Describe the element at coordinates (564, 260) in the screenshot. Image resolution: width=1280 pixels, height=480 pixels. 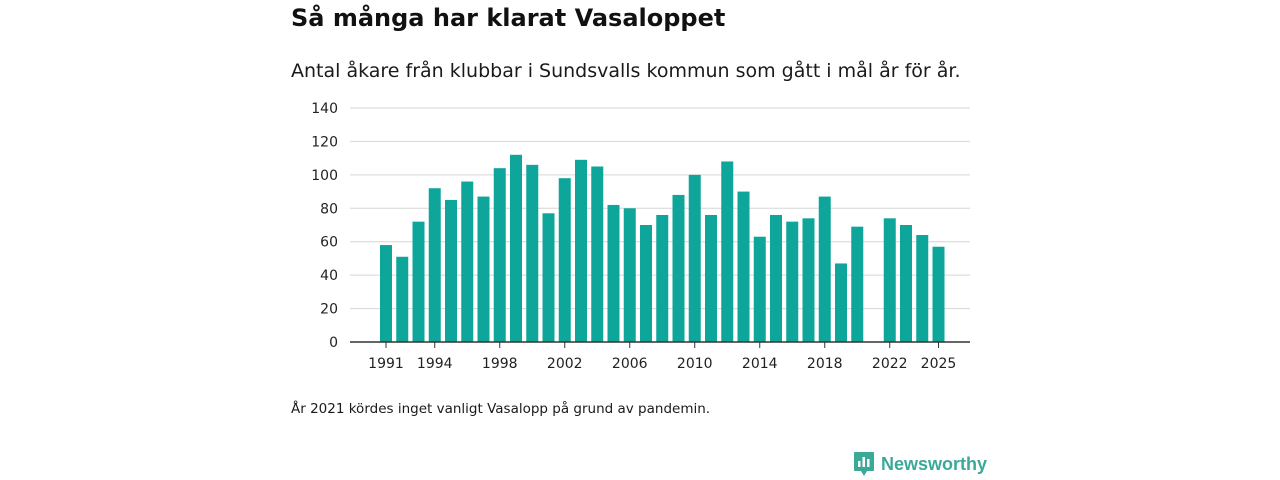
I see `bar-2002` at that location.